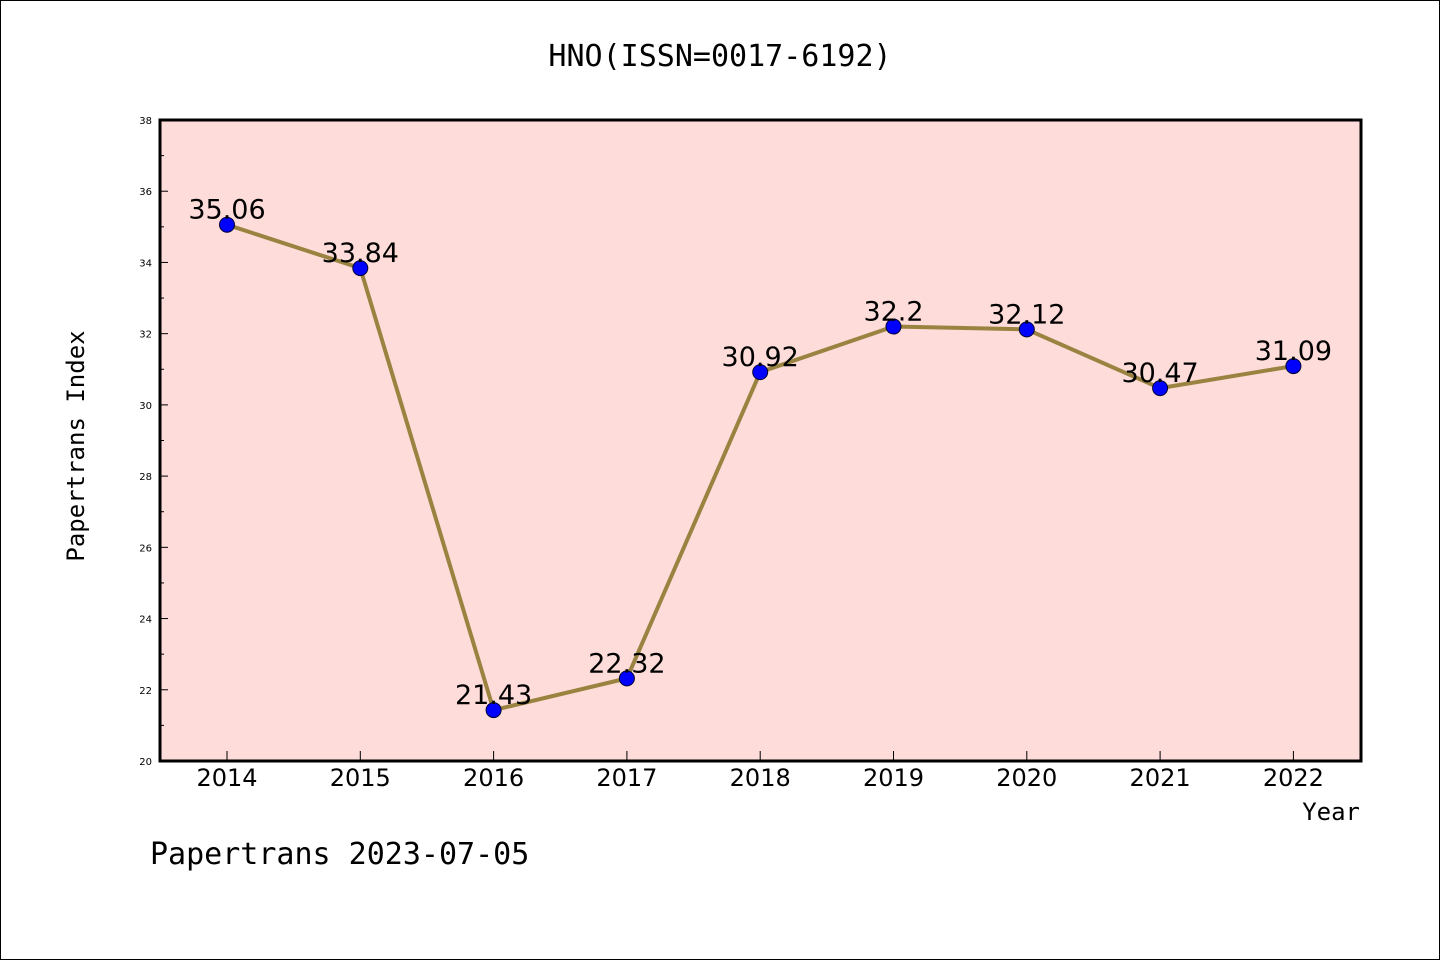 The width and height of the screenshot is (1440, 960). I want to click on x-tick-label: 2019, so click(893, 778).